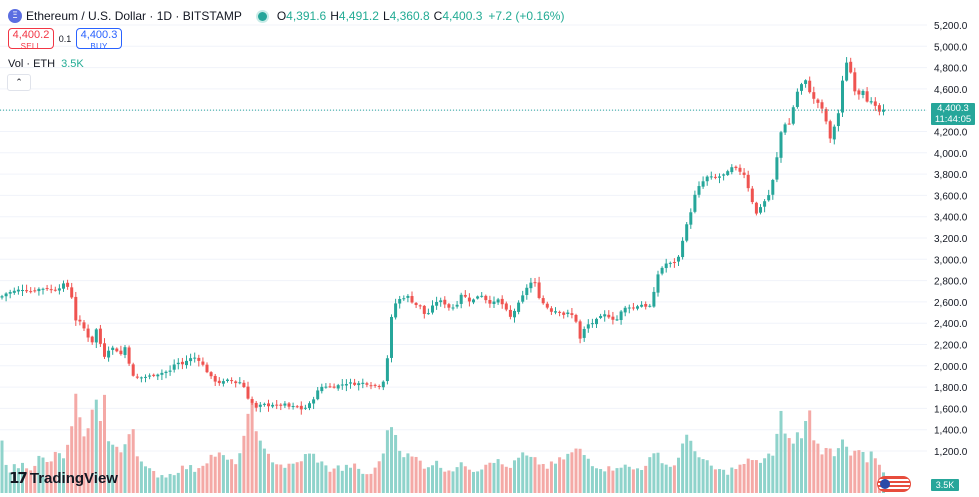  I want to click on change-value: +7.2 (+0.16%), so click(526, 16).